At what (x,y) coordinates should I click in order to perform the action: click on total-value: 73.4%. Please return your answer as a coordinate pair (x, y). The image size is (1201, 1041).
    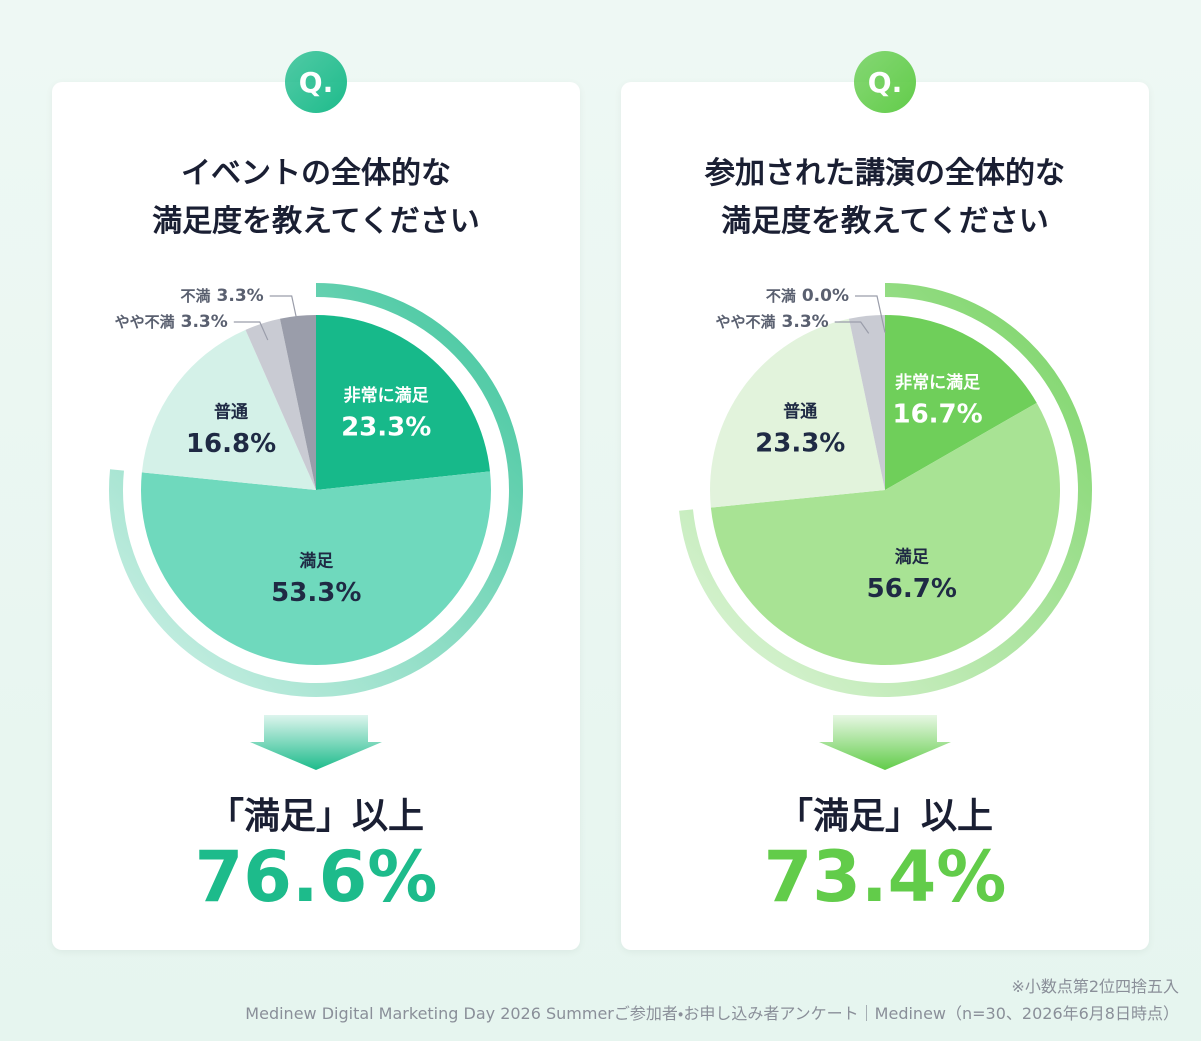
    Looking at the image, I should click on (885, 877).